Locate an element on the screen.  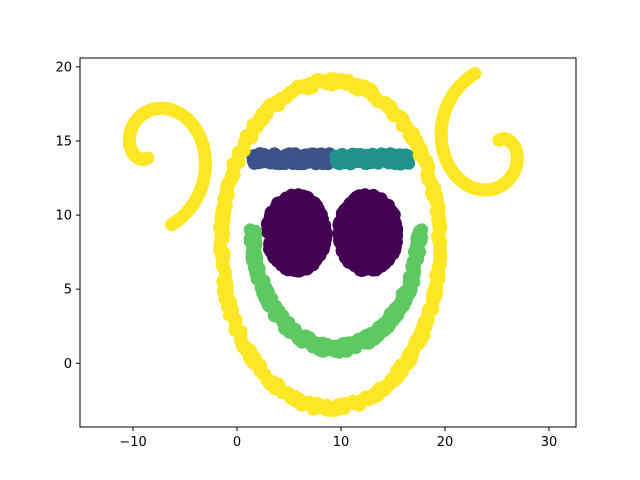
x-tick-label: 20 is located at coordinates (445, 442).